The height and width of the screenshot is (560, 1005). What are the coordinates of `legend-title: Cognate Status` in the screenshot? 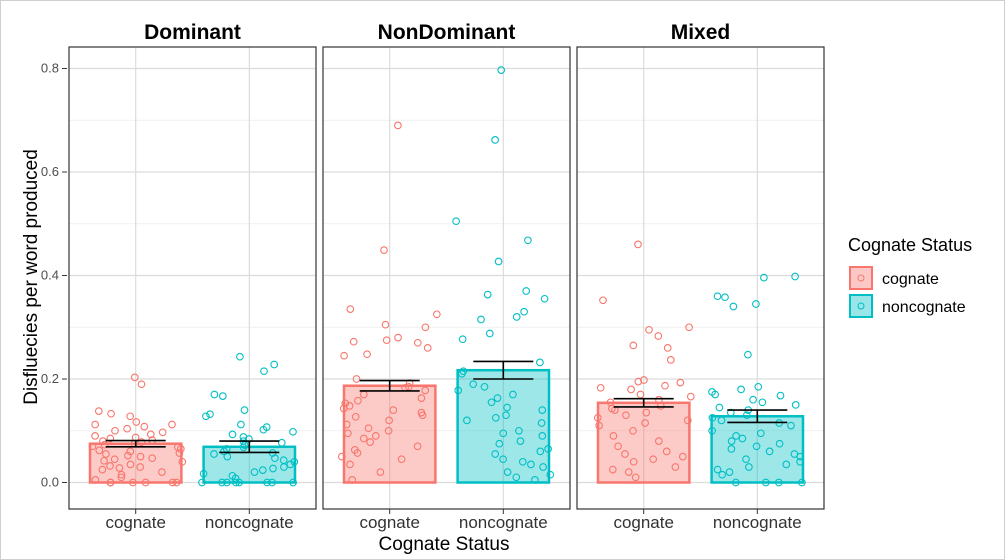 It's located at (910, 245).